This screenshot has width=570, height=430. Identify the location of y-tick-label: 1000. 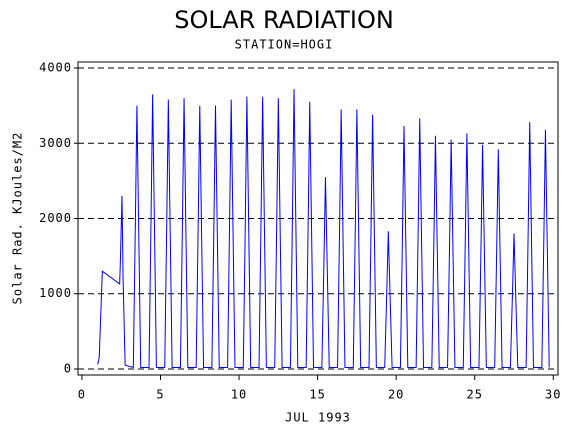
(55, 293).